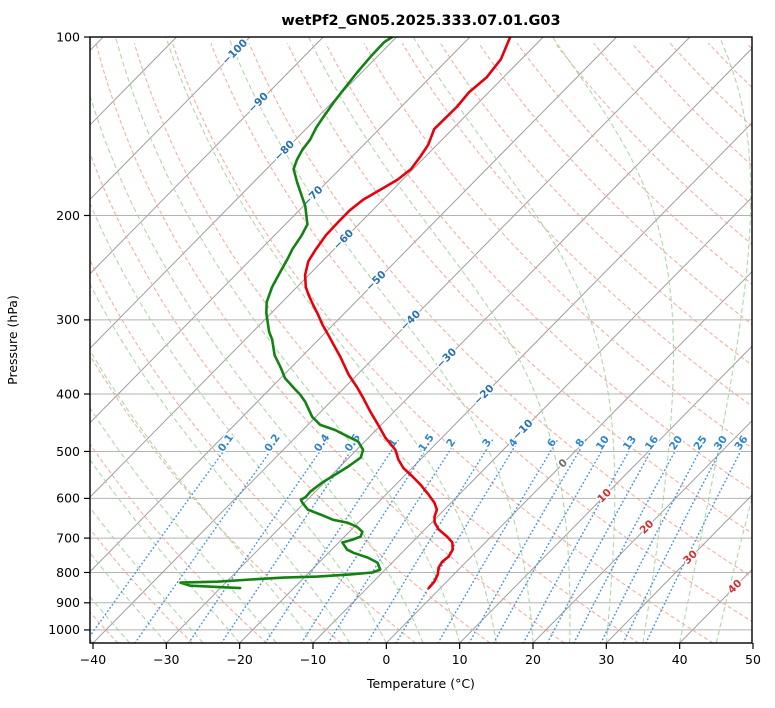 The height and width of the screenshot is (708, 775). Describe the element at coordinates (68, 319) in the screenshot. I see `y-tick-label: 300` at that location.